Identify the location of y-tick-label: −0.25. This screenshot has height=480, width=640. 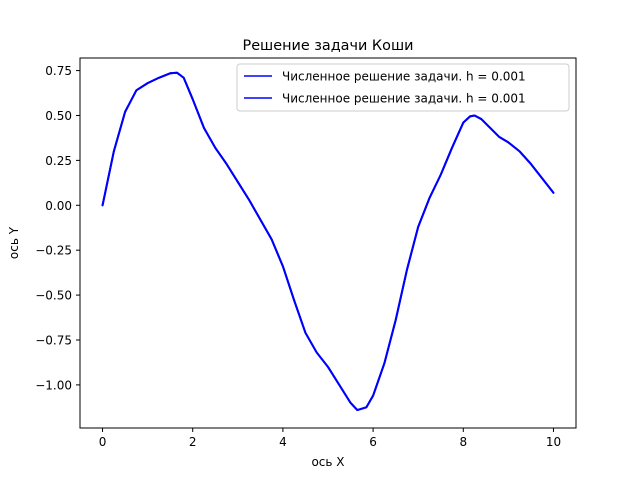
(53, 251).